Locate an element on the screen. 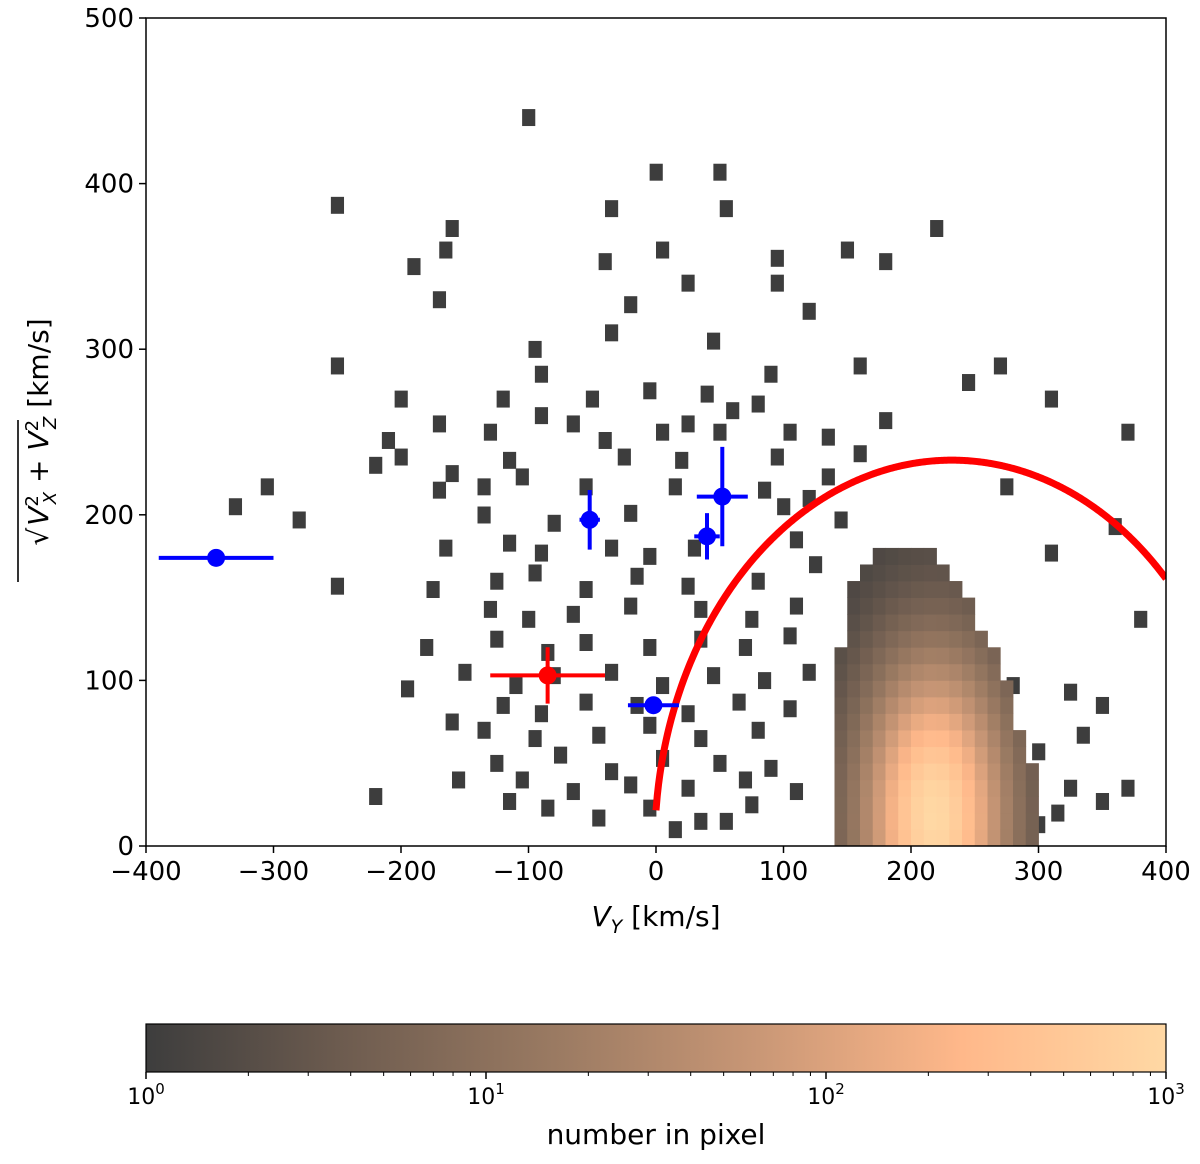 This screenshot has height=1164, width=1200. colorbar-tick-label: 103 is located at coordinates (1166, 1095).